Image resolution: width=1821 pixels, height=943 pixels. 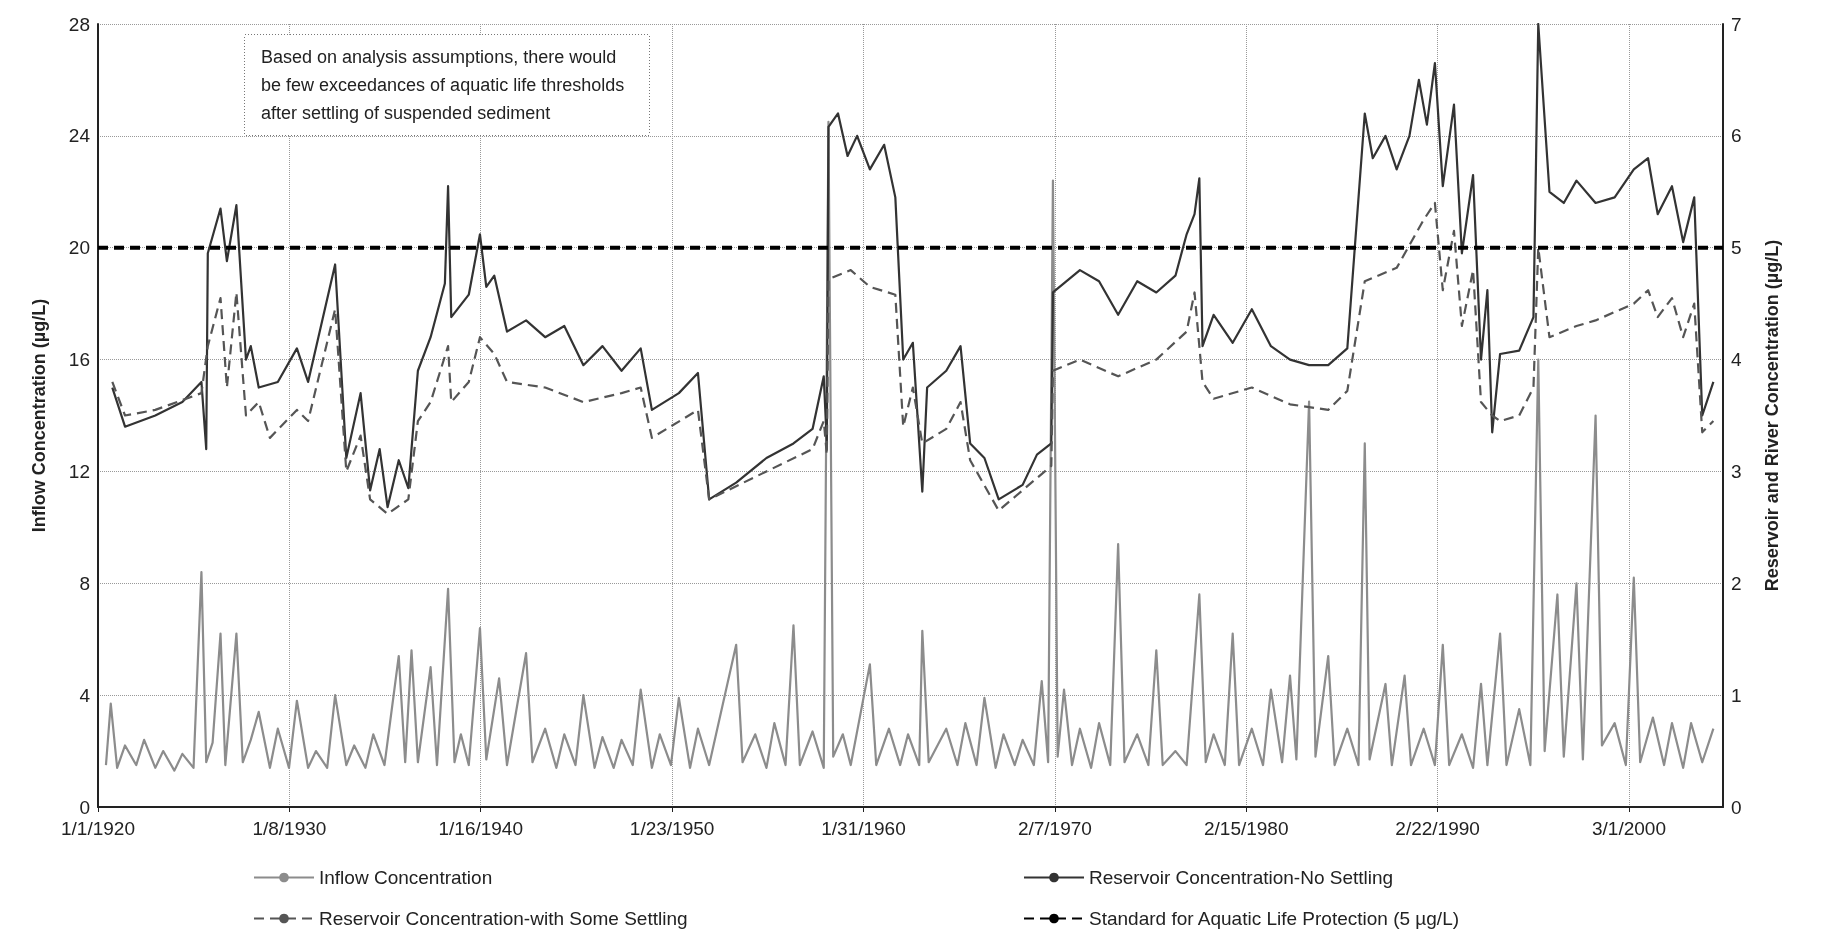 What do you see at coordinates (1736, 695) in the screenshot?
I see `y2-tick-label: 1` at bounding box center [1736, 695].